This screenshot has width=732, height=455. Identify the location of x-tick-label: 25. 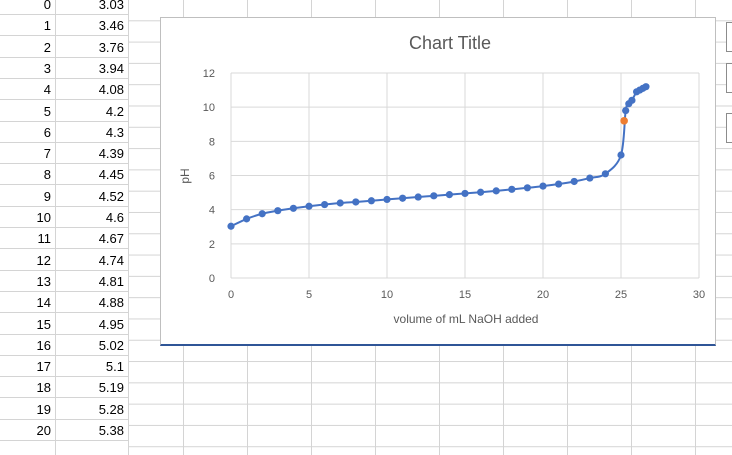
(621, 295).